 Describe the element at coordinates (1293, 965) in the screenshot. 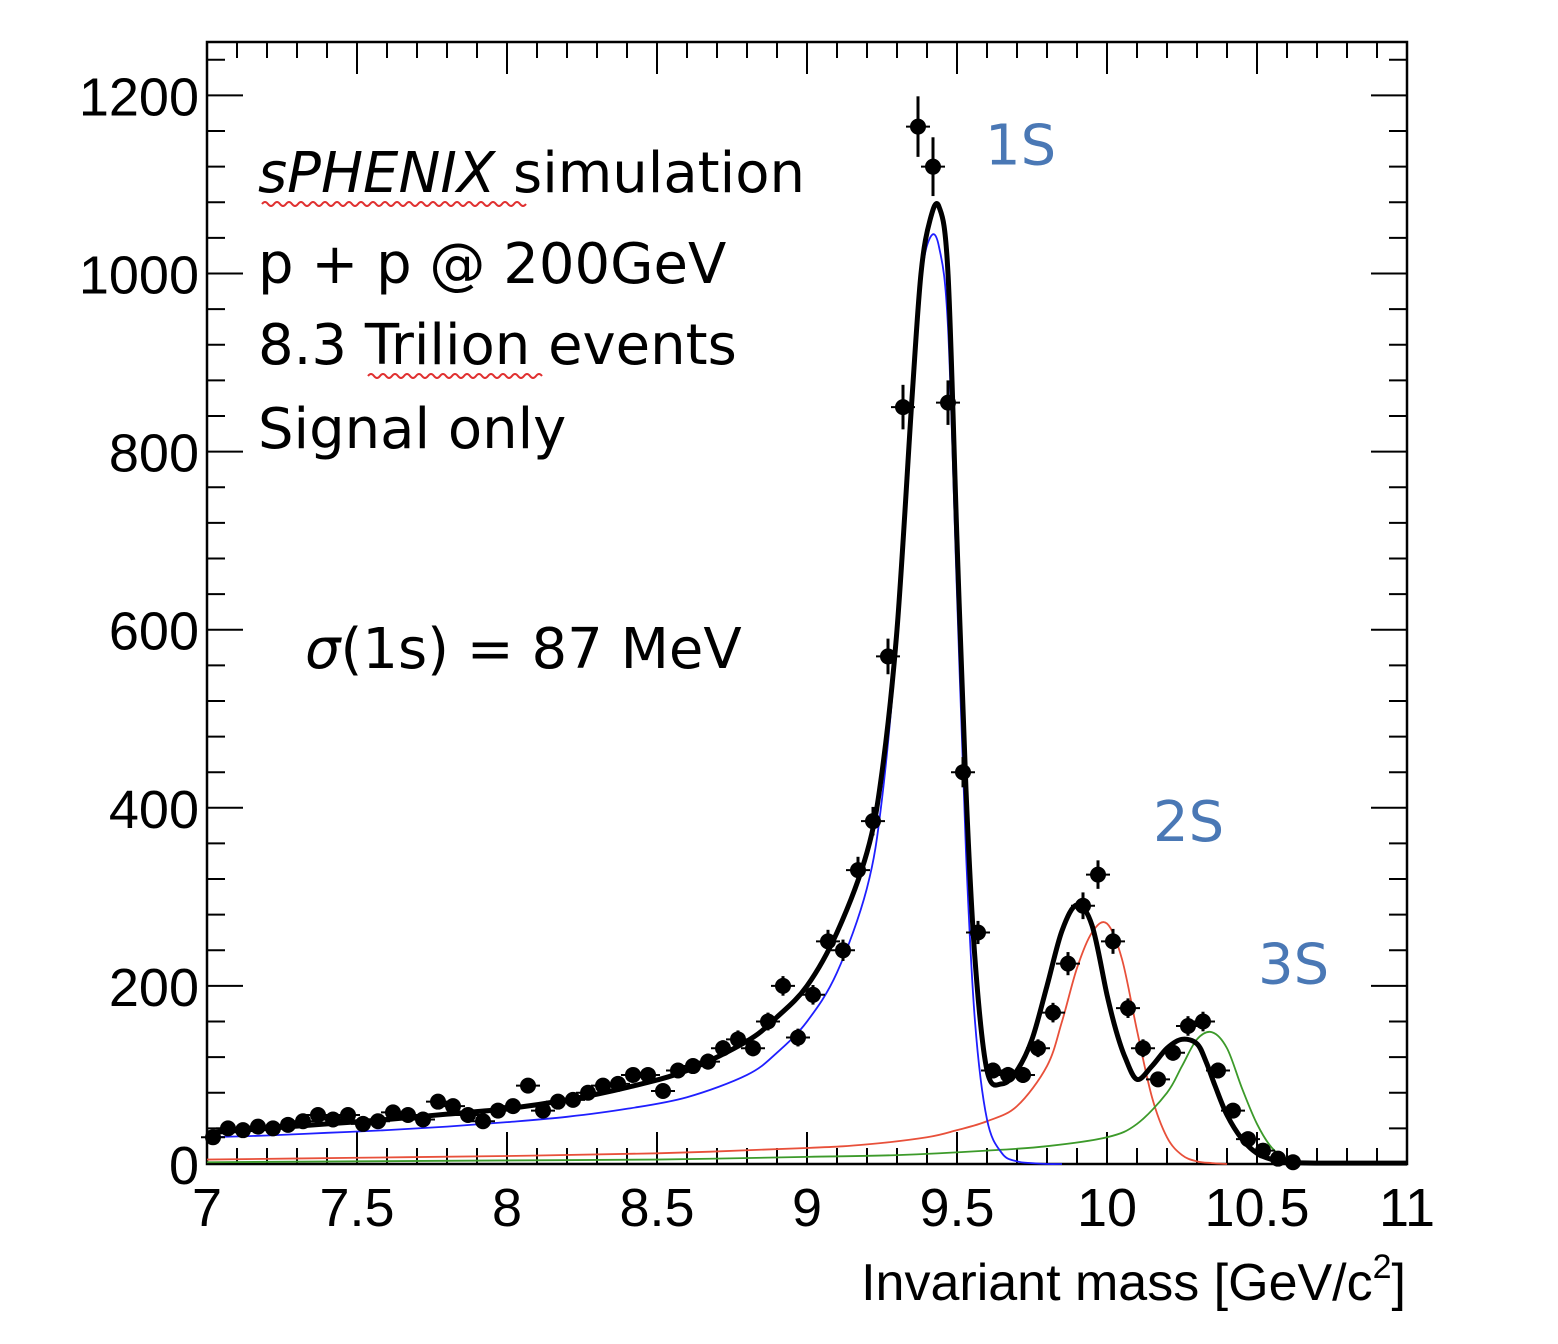

I see `peak-label-3s: 3S` at that location.